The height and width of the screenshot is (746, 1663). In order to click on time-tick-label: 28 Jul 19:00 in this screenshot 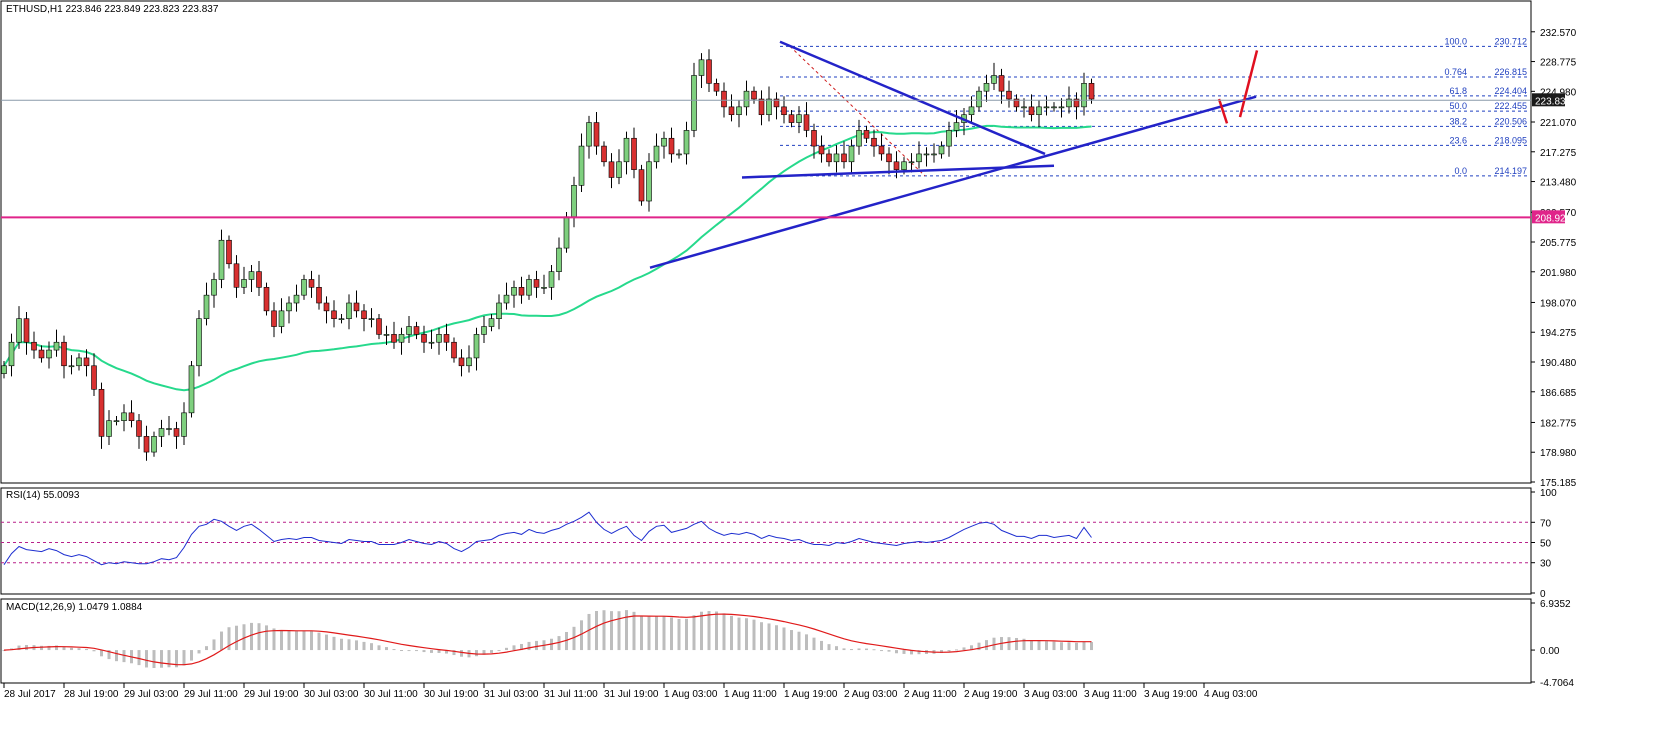, I will do `click(91, 694)`.